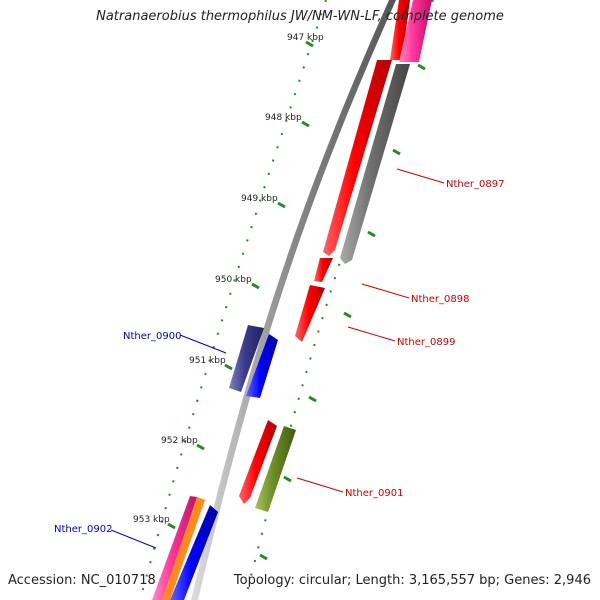 The height and width of the screenshot is (600, 600). I want to click on scale-label-953: 953 kbp, so click(151, 520).